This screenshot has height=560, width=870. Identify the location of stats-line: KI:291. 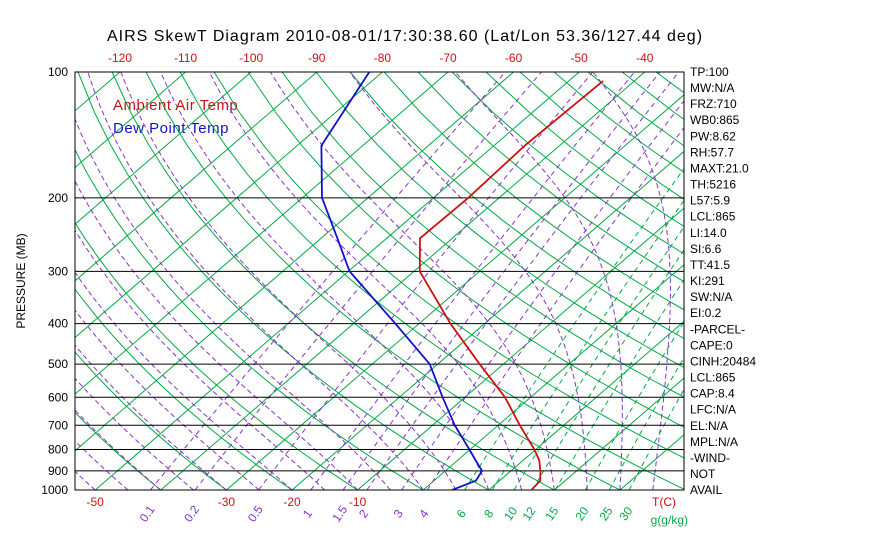
(707, 281).